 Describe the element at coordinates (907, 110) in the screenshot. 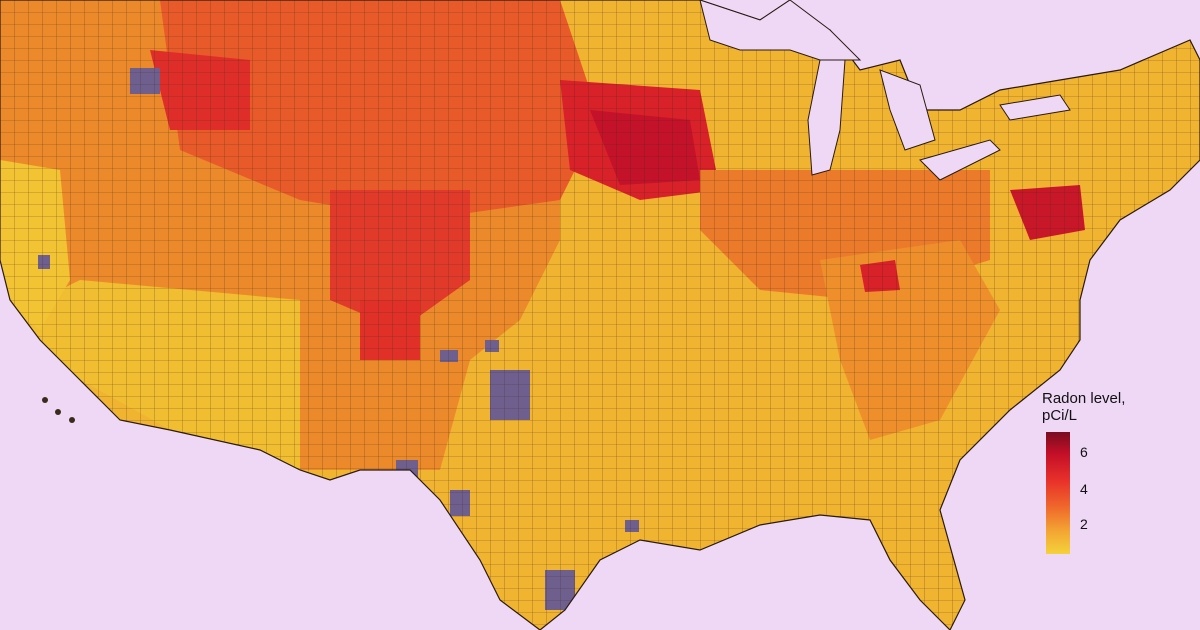

I see `lake-huron` at that location.